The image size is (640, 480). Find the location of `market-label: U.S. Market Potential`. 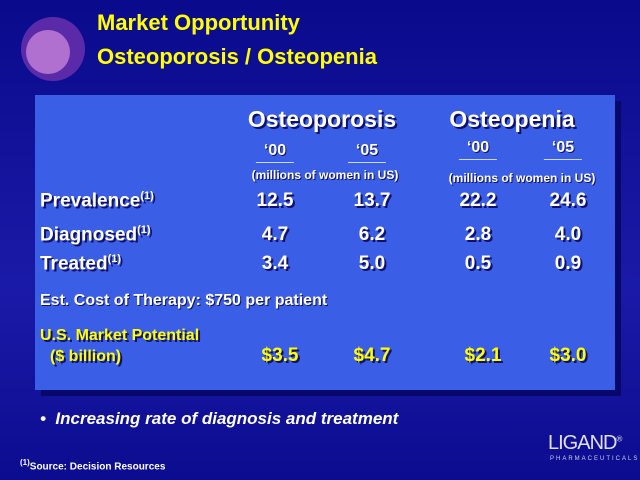

market-label: U.S. Market Potential is located at coordinates (120, 335).